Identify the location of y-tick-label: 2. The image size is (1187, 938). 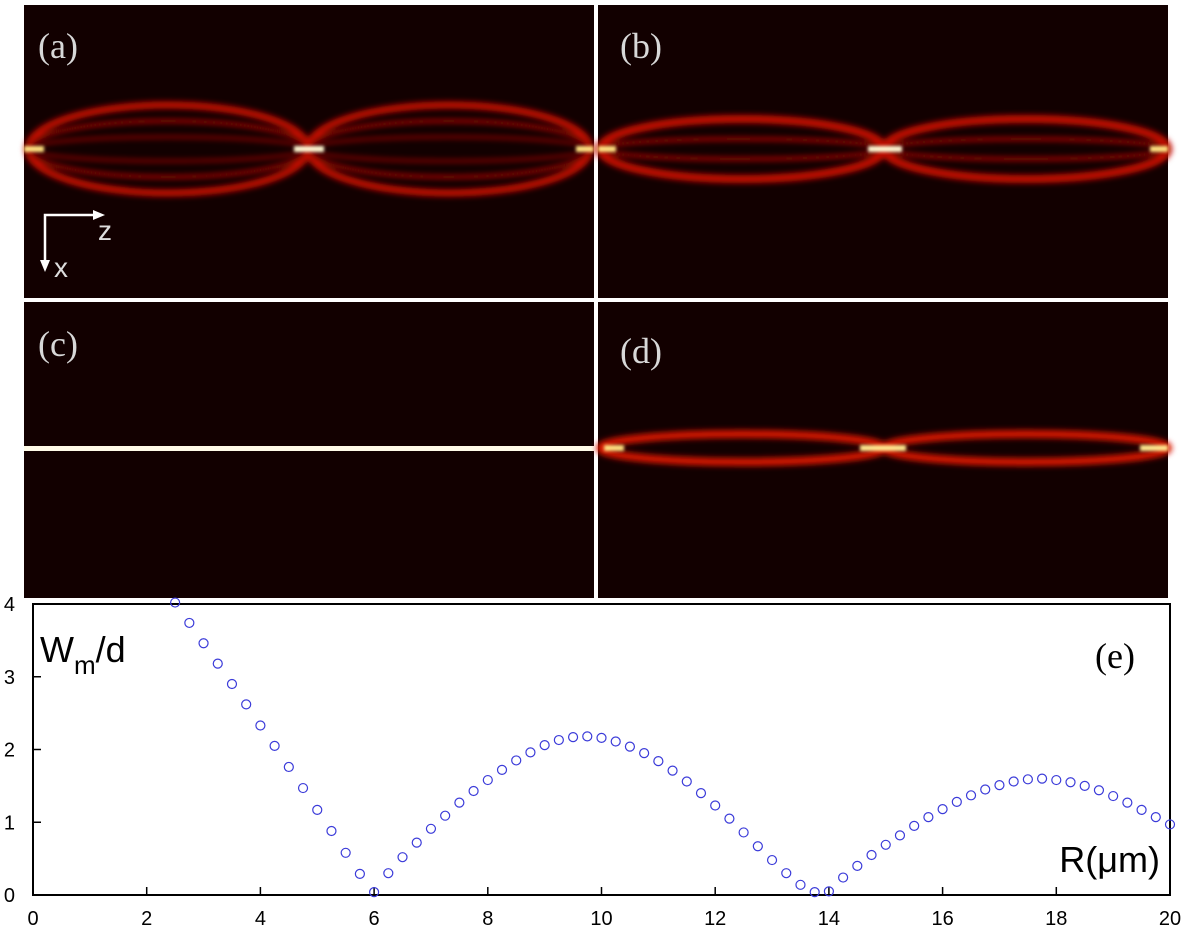
(9, 751).